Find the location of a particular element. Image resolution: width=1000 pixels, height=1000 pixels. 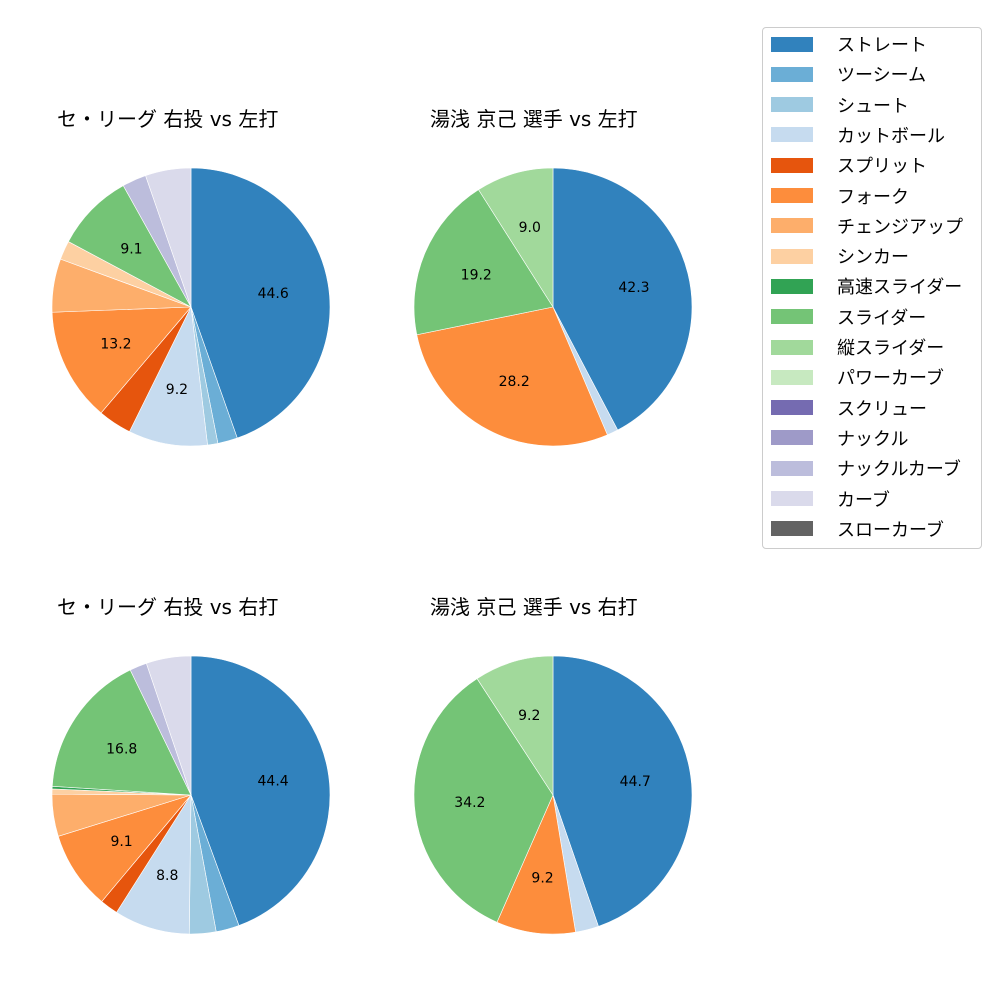

pie-value-label: 44.4 is located at coordinates (273, 781).